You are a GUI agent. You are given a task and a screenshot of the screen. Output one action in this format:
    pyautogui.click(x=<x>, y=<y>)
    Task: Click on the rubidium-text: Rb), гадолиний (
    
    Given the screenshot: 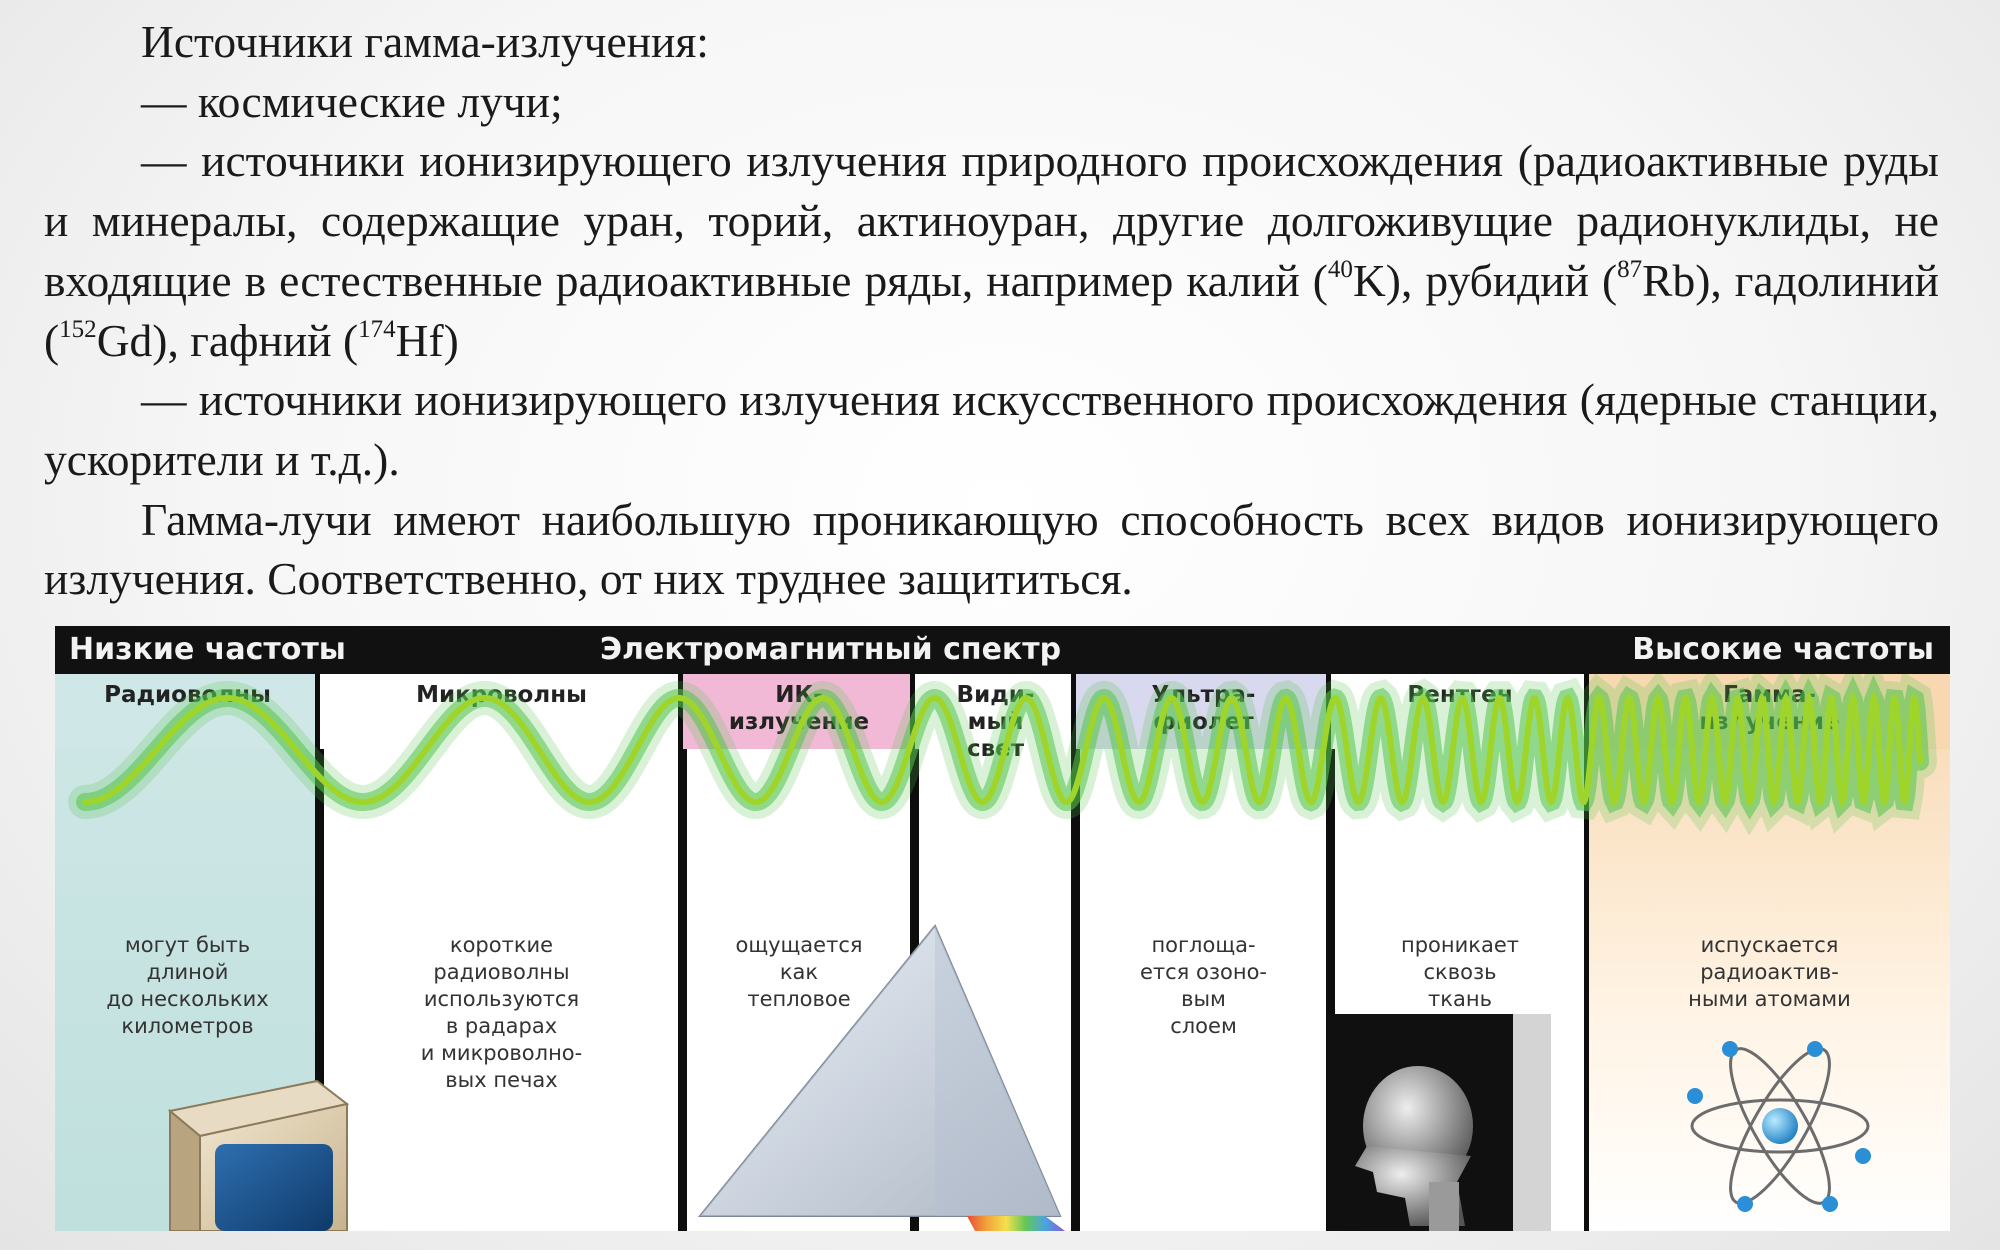 What is the action you would take?
    pyautogui.click(x=992, y=310)
    